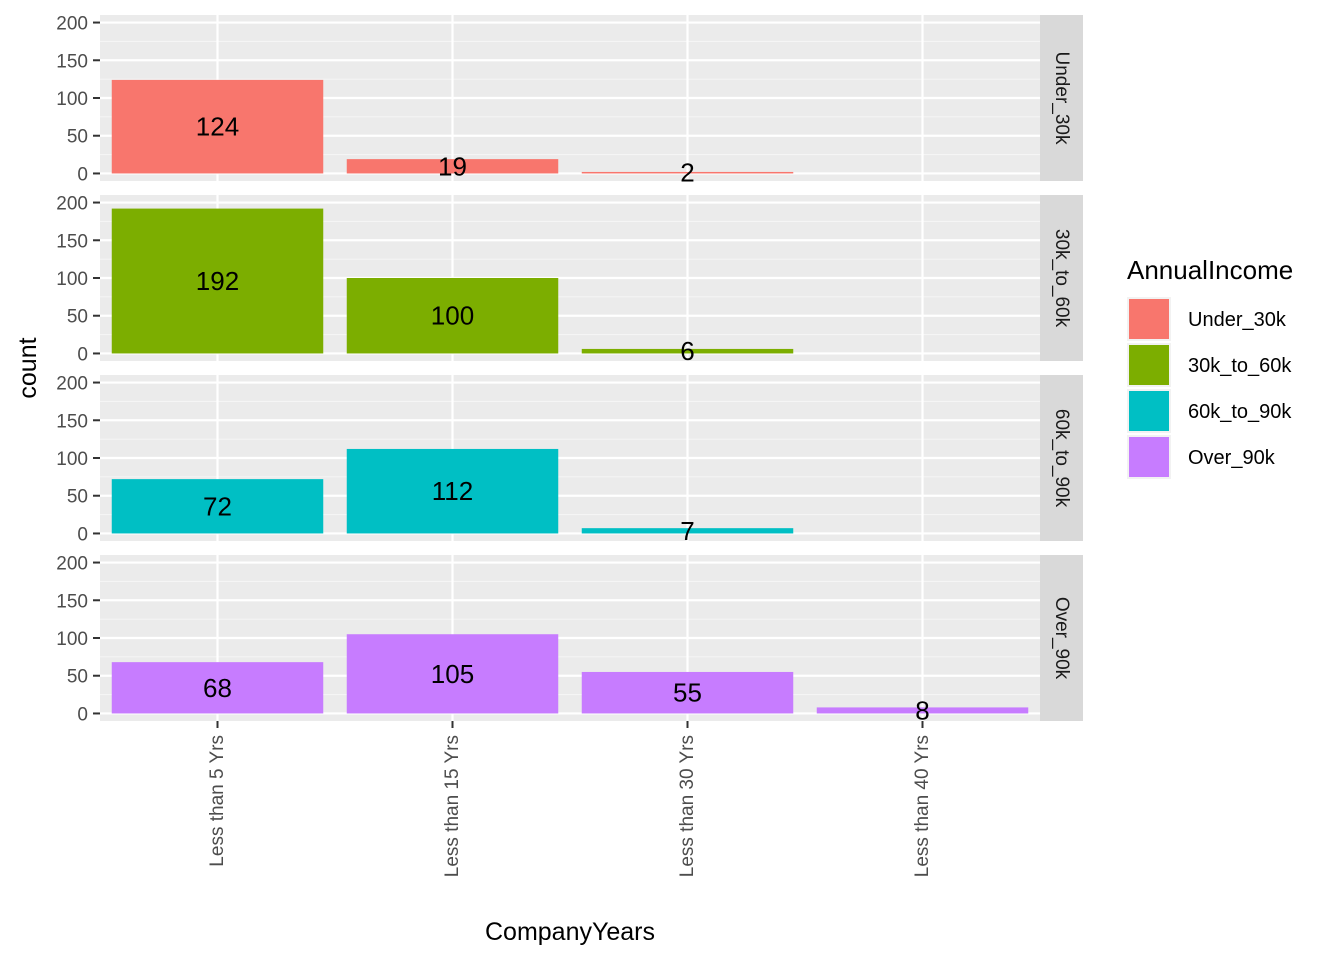 Image resolution: width=1344 pixels, height=965 pixels. I want to click on legend-title: AnnualIncome, so click(1210, 270).